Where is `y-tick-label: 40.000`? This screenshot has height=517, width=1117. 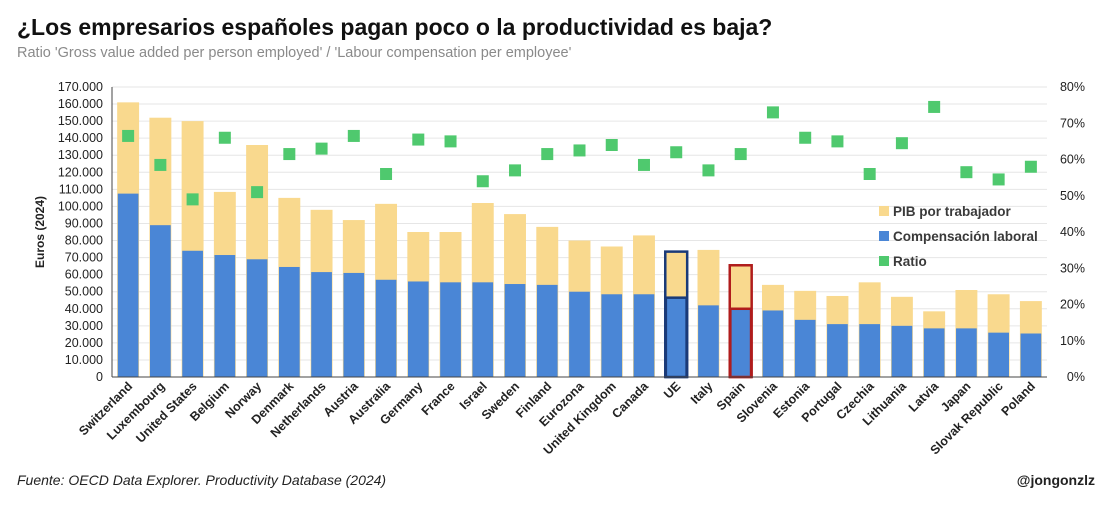 y-tick-label: 40.000 is located at coordinates (84, 309).